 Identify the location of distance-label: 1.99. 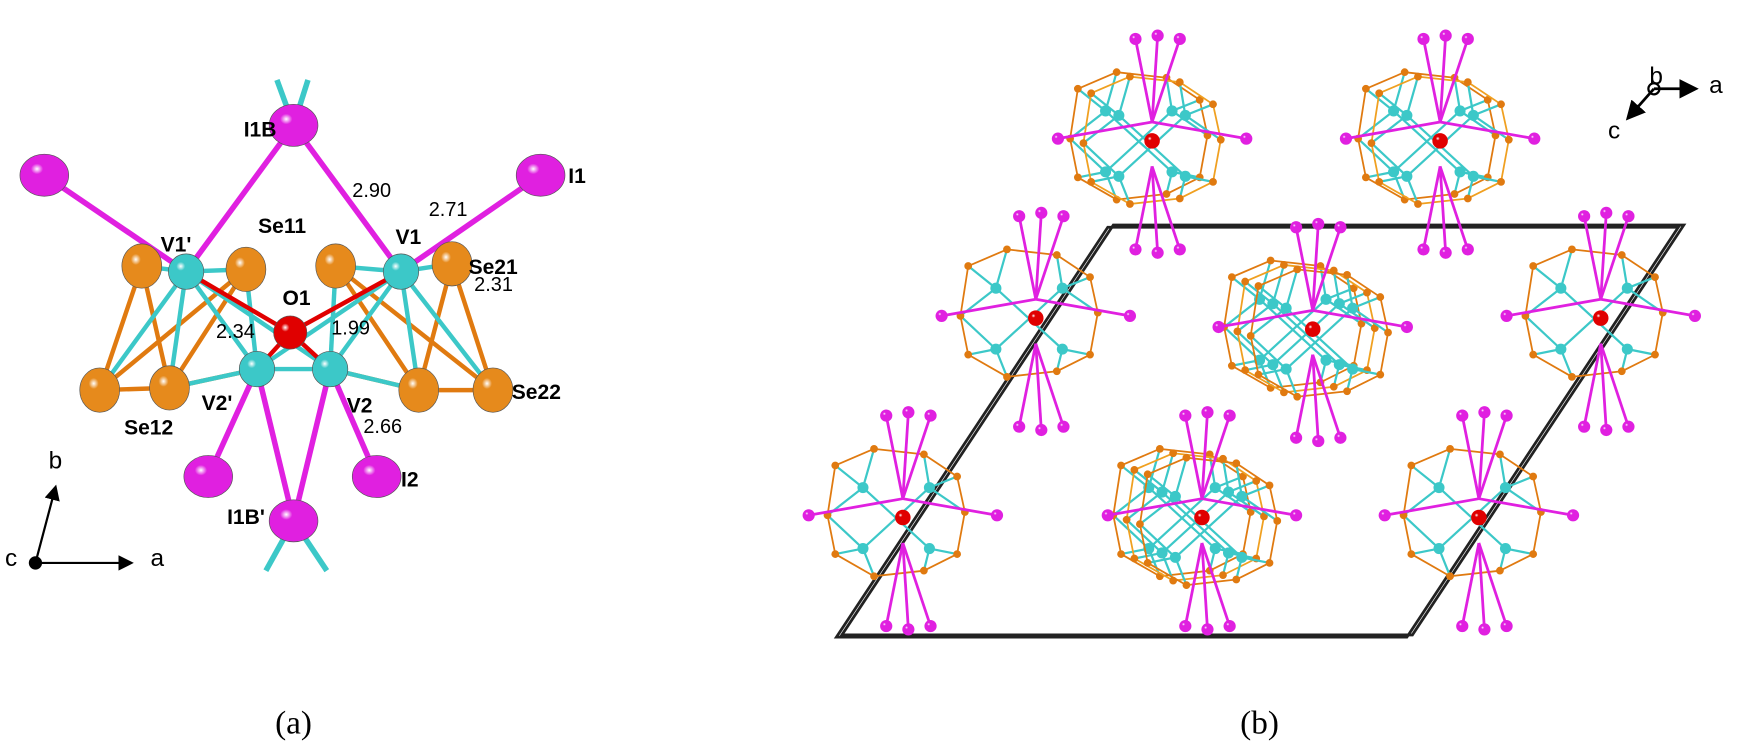
(350, 328).